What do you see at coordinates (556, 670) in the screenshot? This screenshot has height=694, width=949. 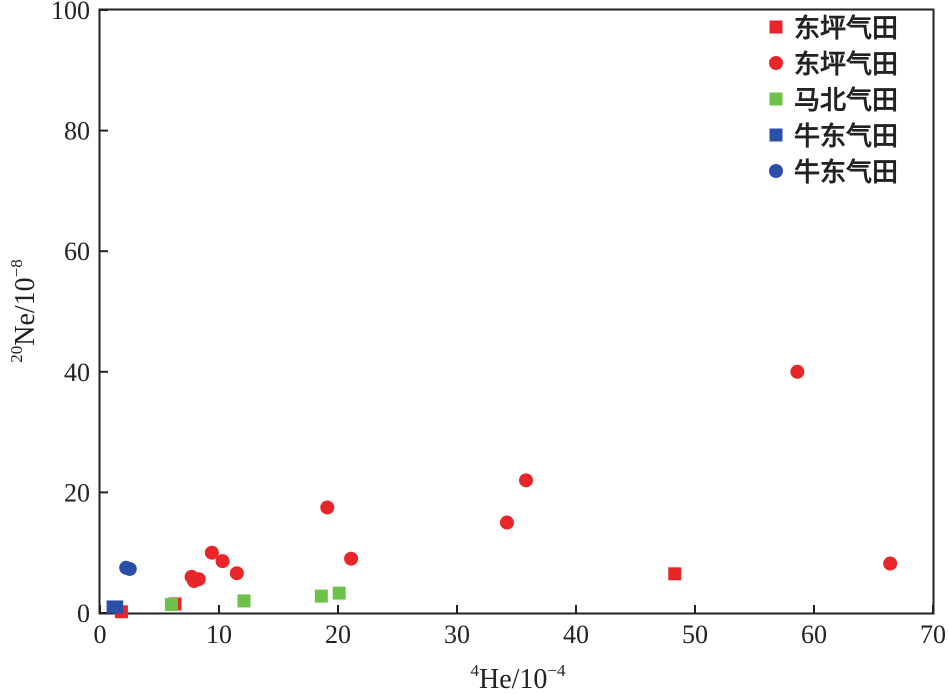 I see `x-axis-title-exp: −4` at bounding box center [556, 670].